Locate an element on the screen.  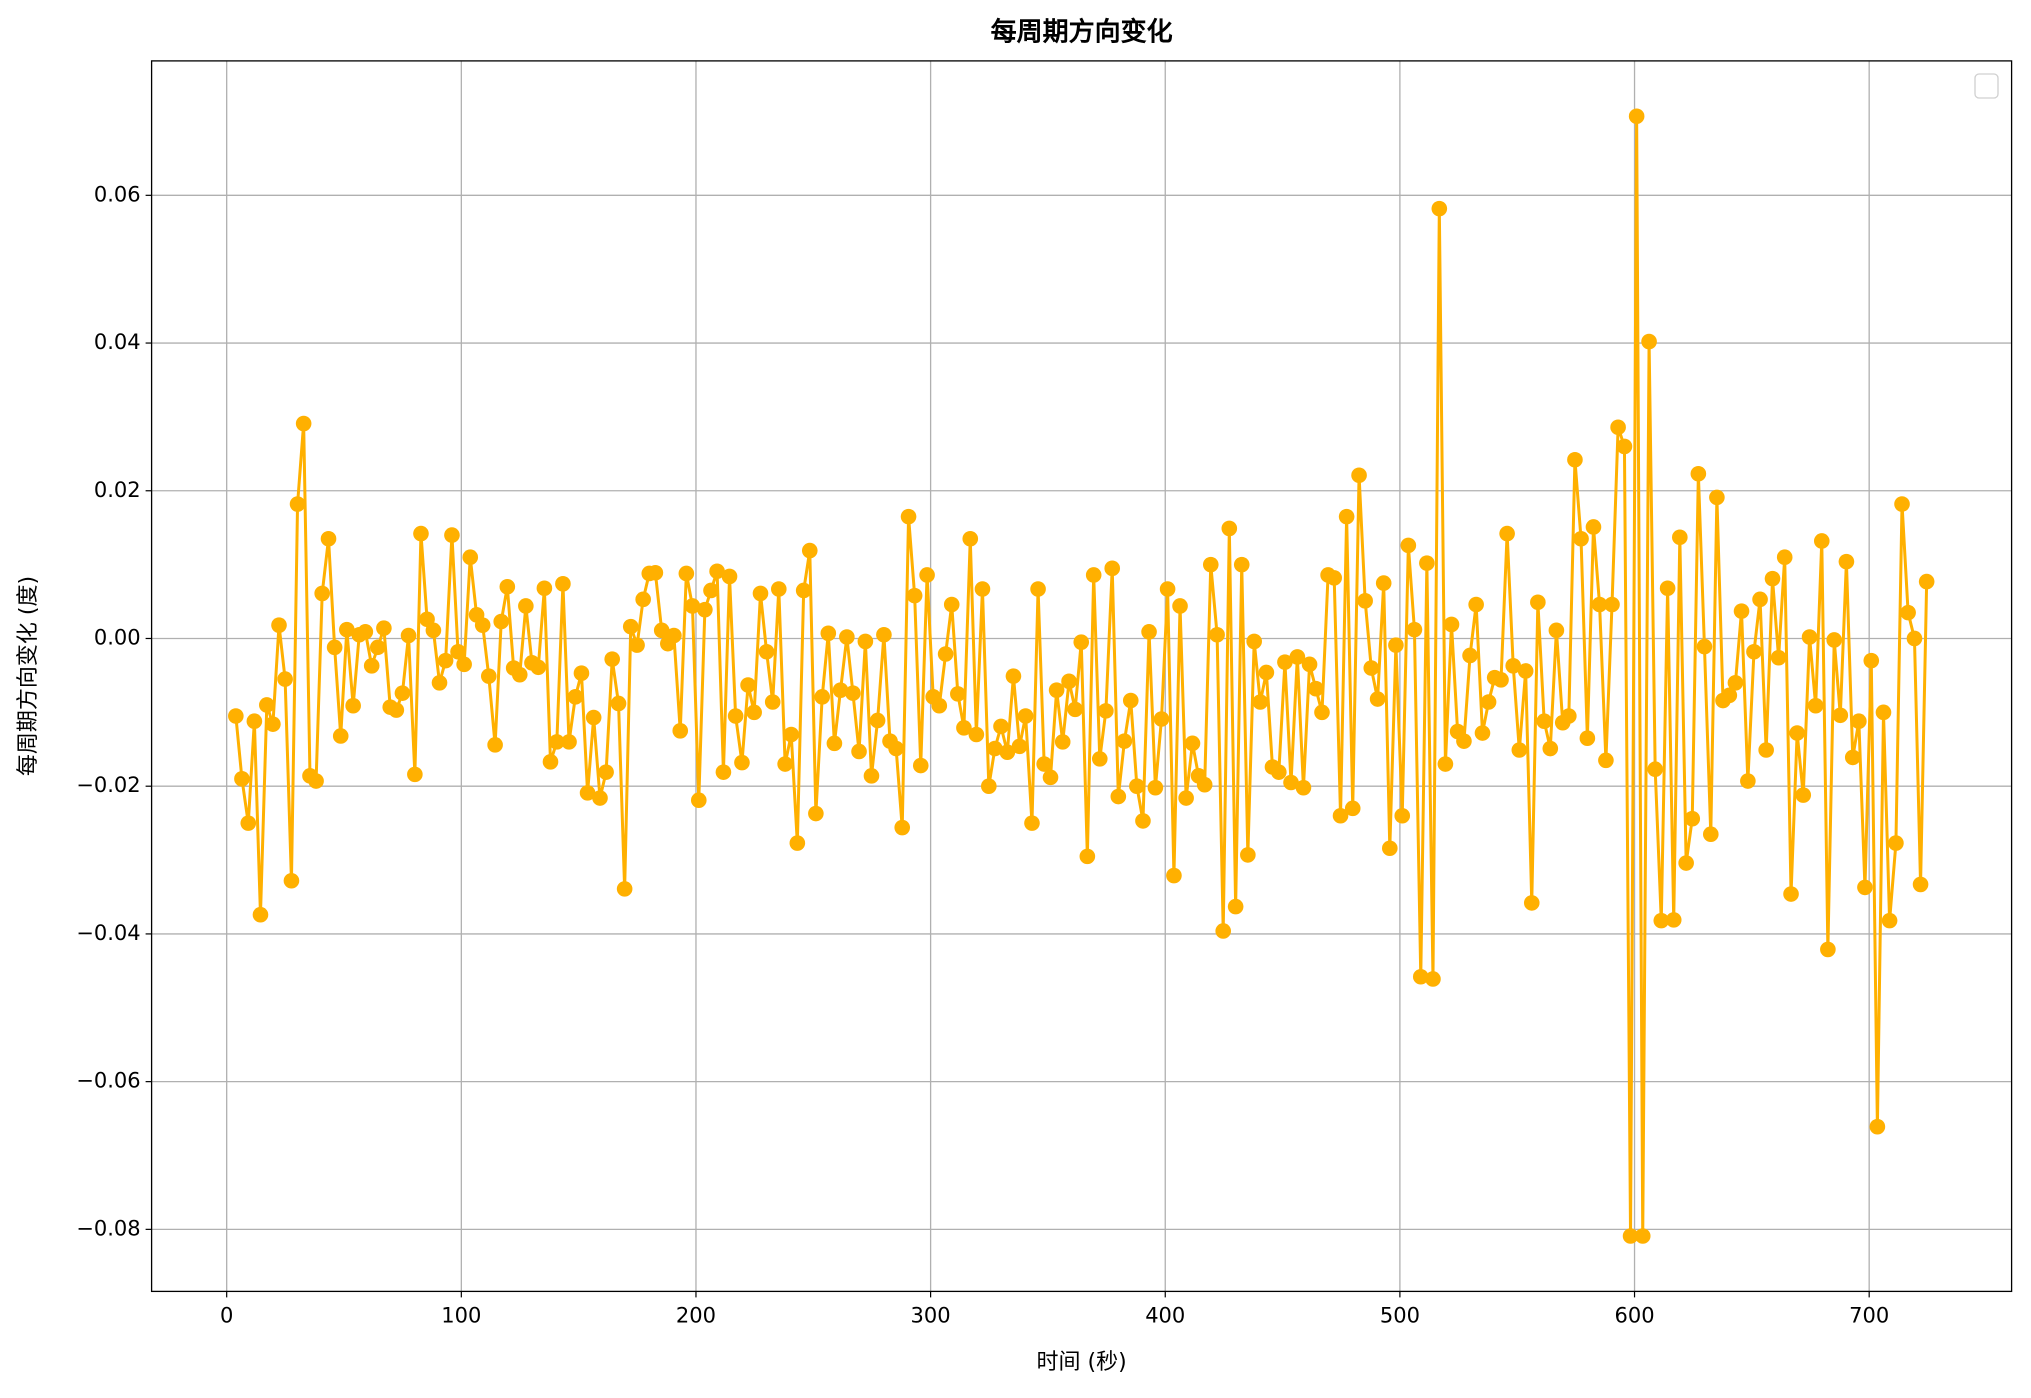
x-tick-label: 200 is located at coordinates (696, 1315).